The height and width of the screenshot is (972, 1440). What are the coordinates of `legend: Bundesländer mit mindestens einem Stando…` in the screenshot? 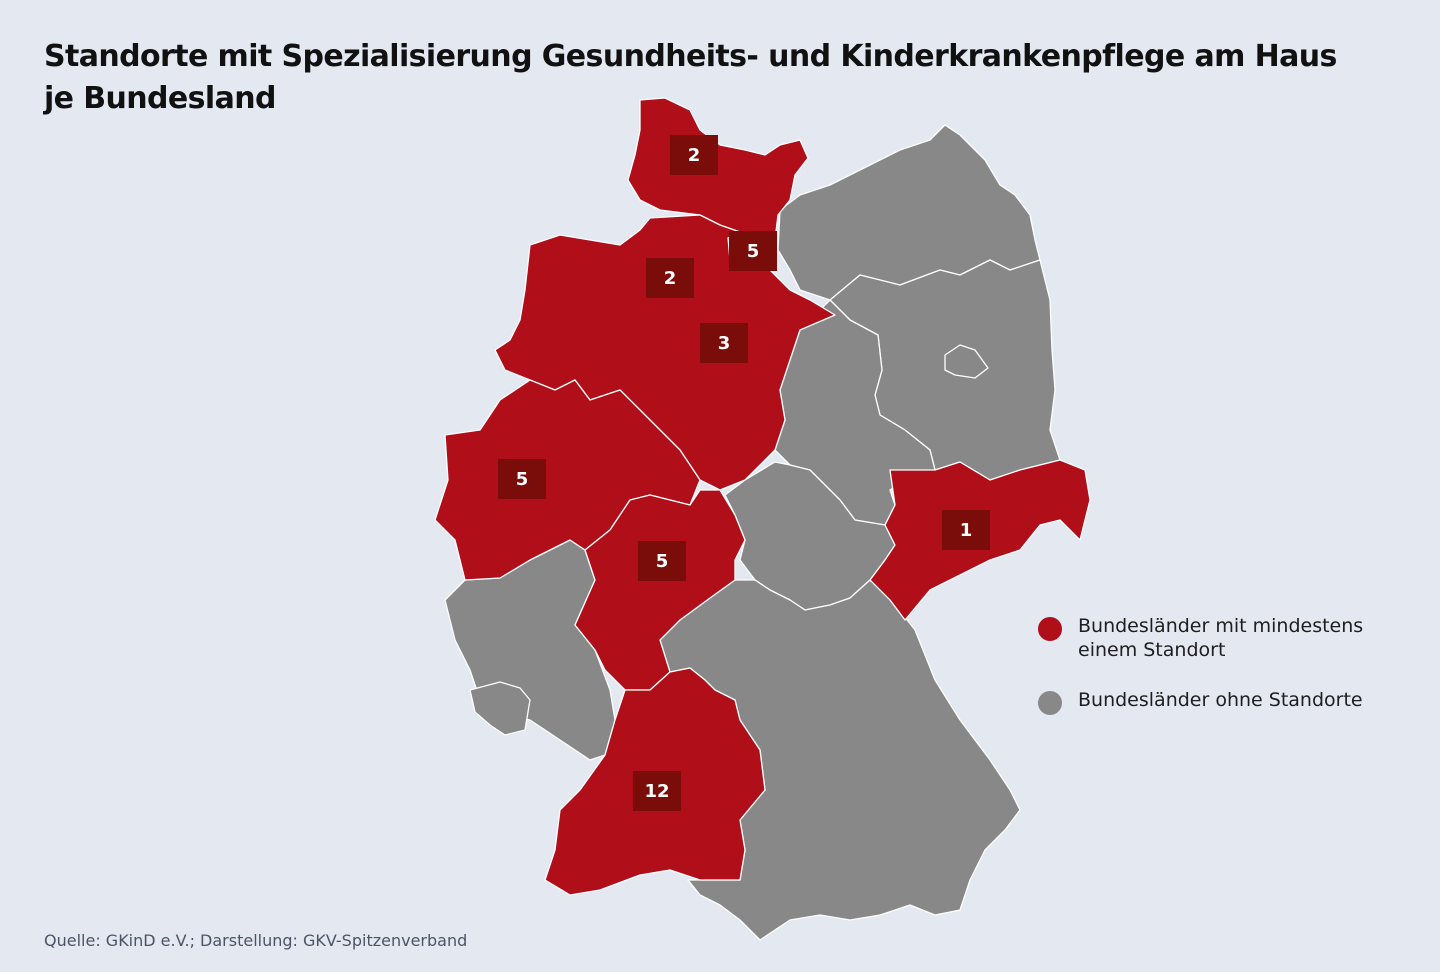 It's located at (1208, 677).